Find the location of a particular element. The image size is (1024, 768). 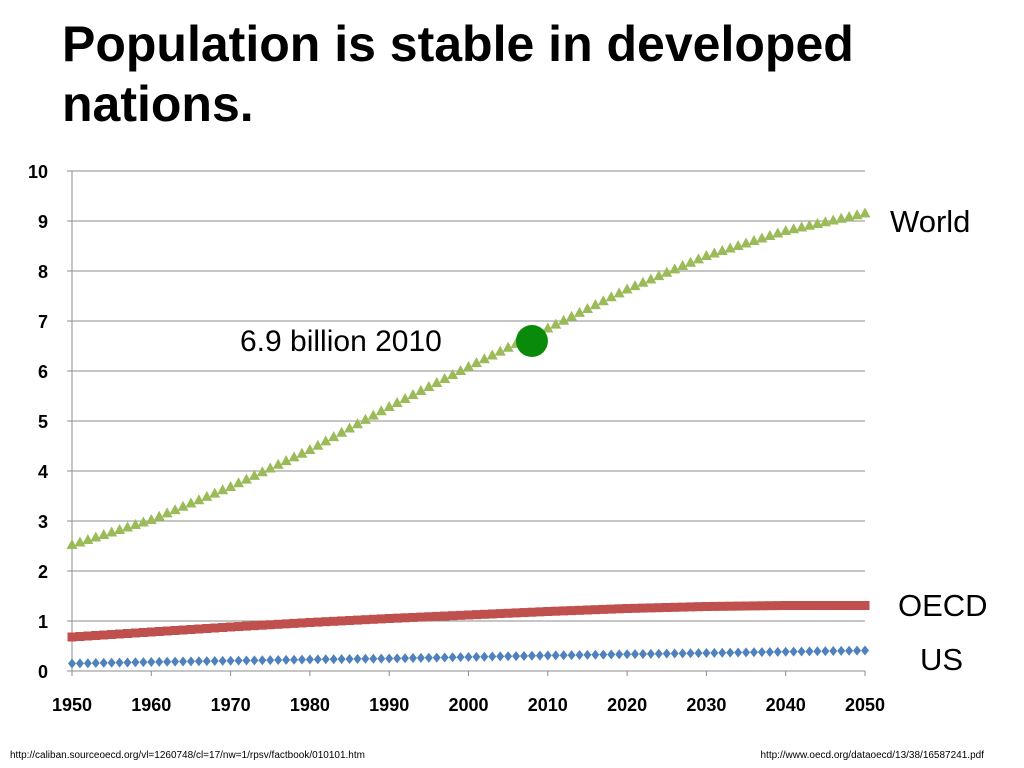

x-tick-label: 2020 is located at coordinates (627, 705).